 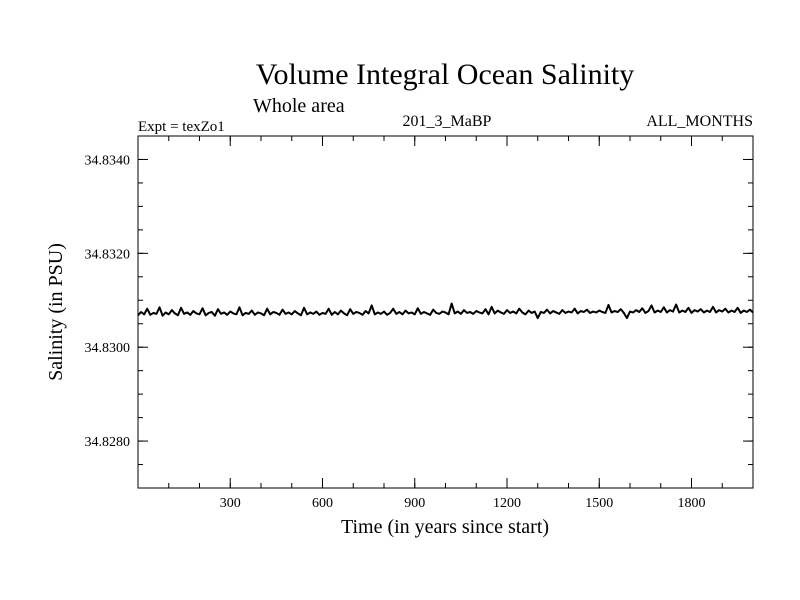 What do you see at coordinates (445, 527) in the screenshot?
I see `x-axis-label: Time (in years since start)` at bounding box center [445, 527].